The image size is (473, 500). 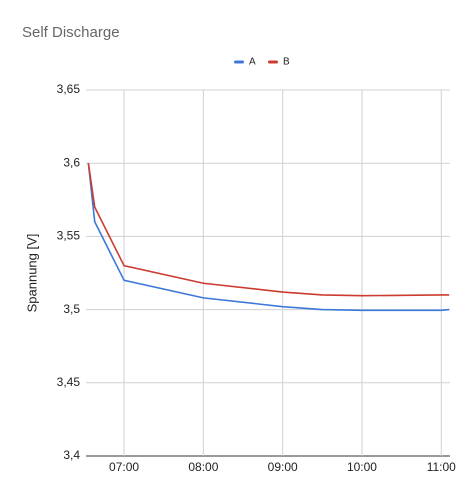 I want to click on y-tick-label: 3,6, so click(x=71, y=162).